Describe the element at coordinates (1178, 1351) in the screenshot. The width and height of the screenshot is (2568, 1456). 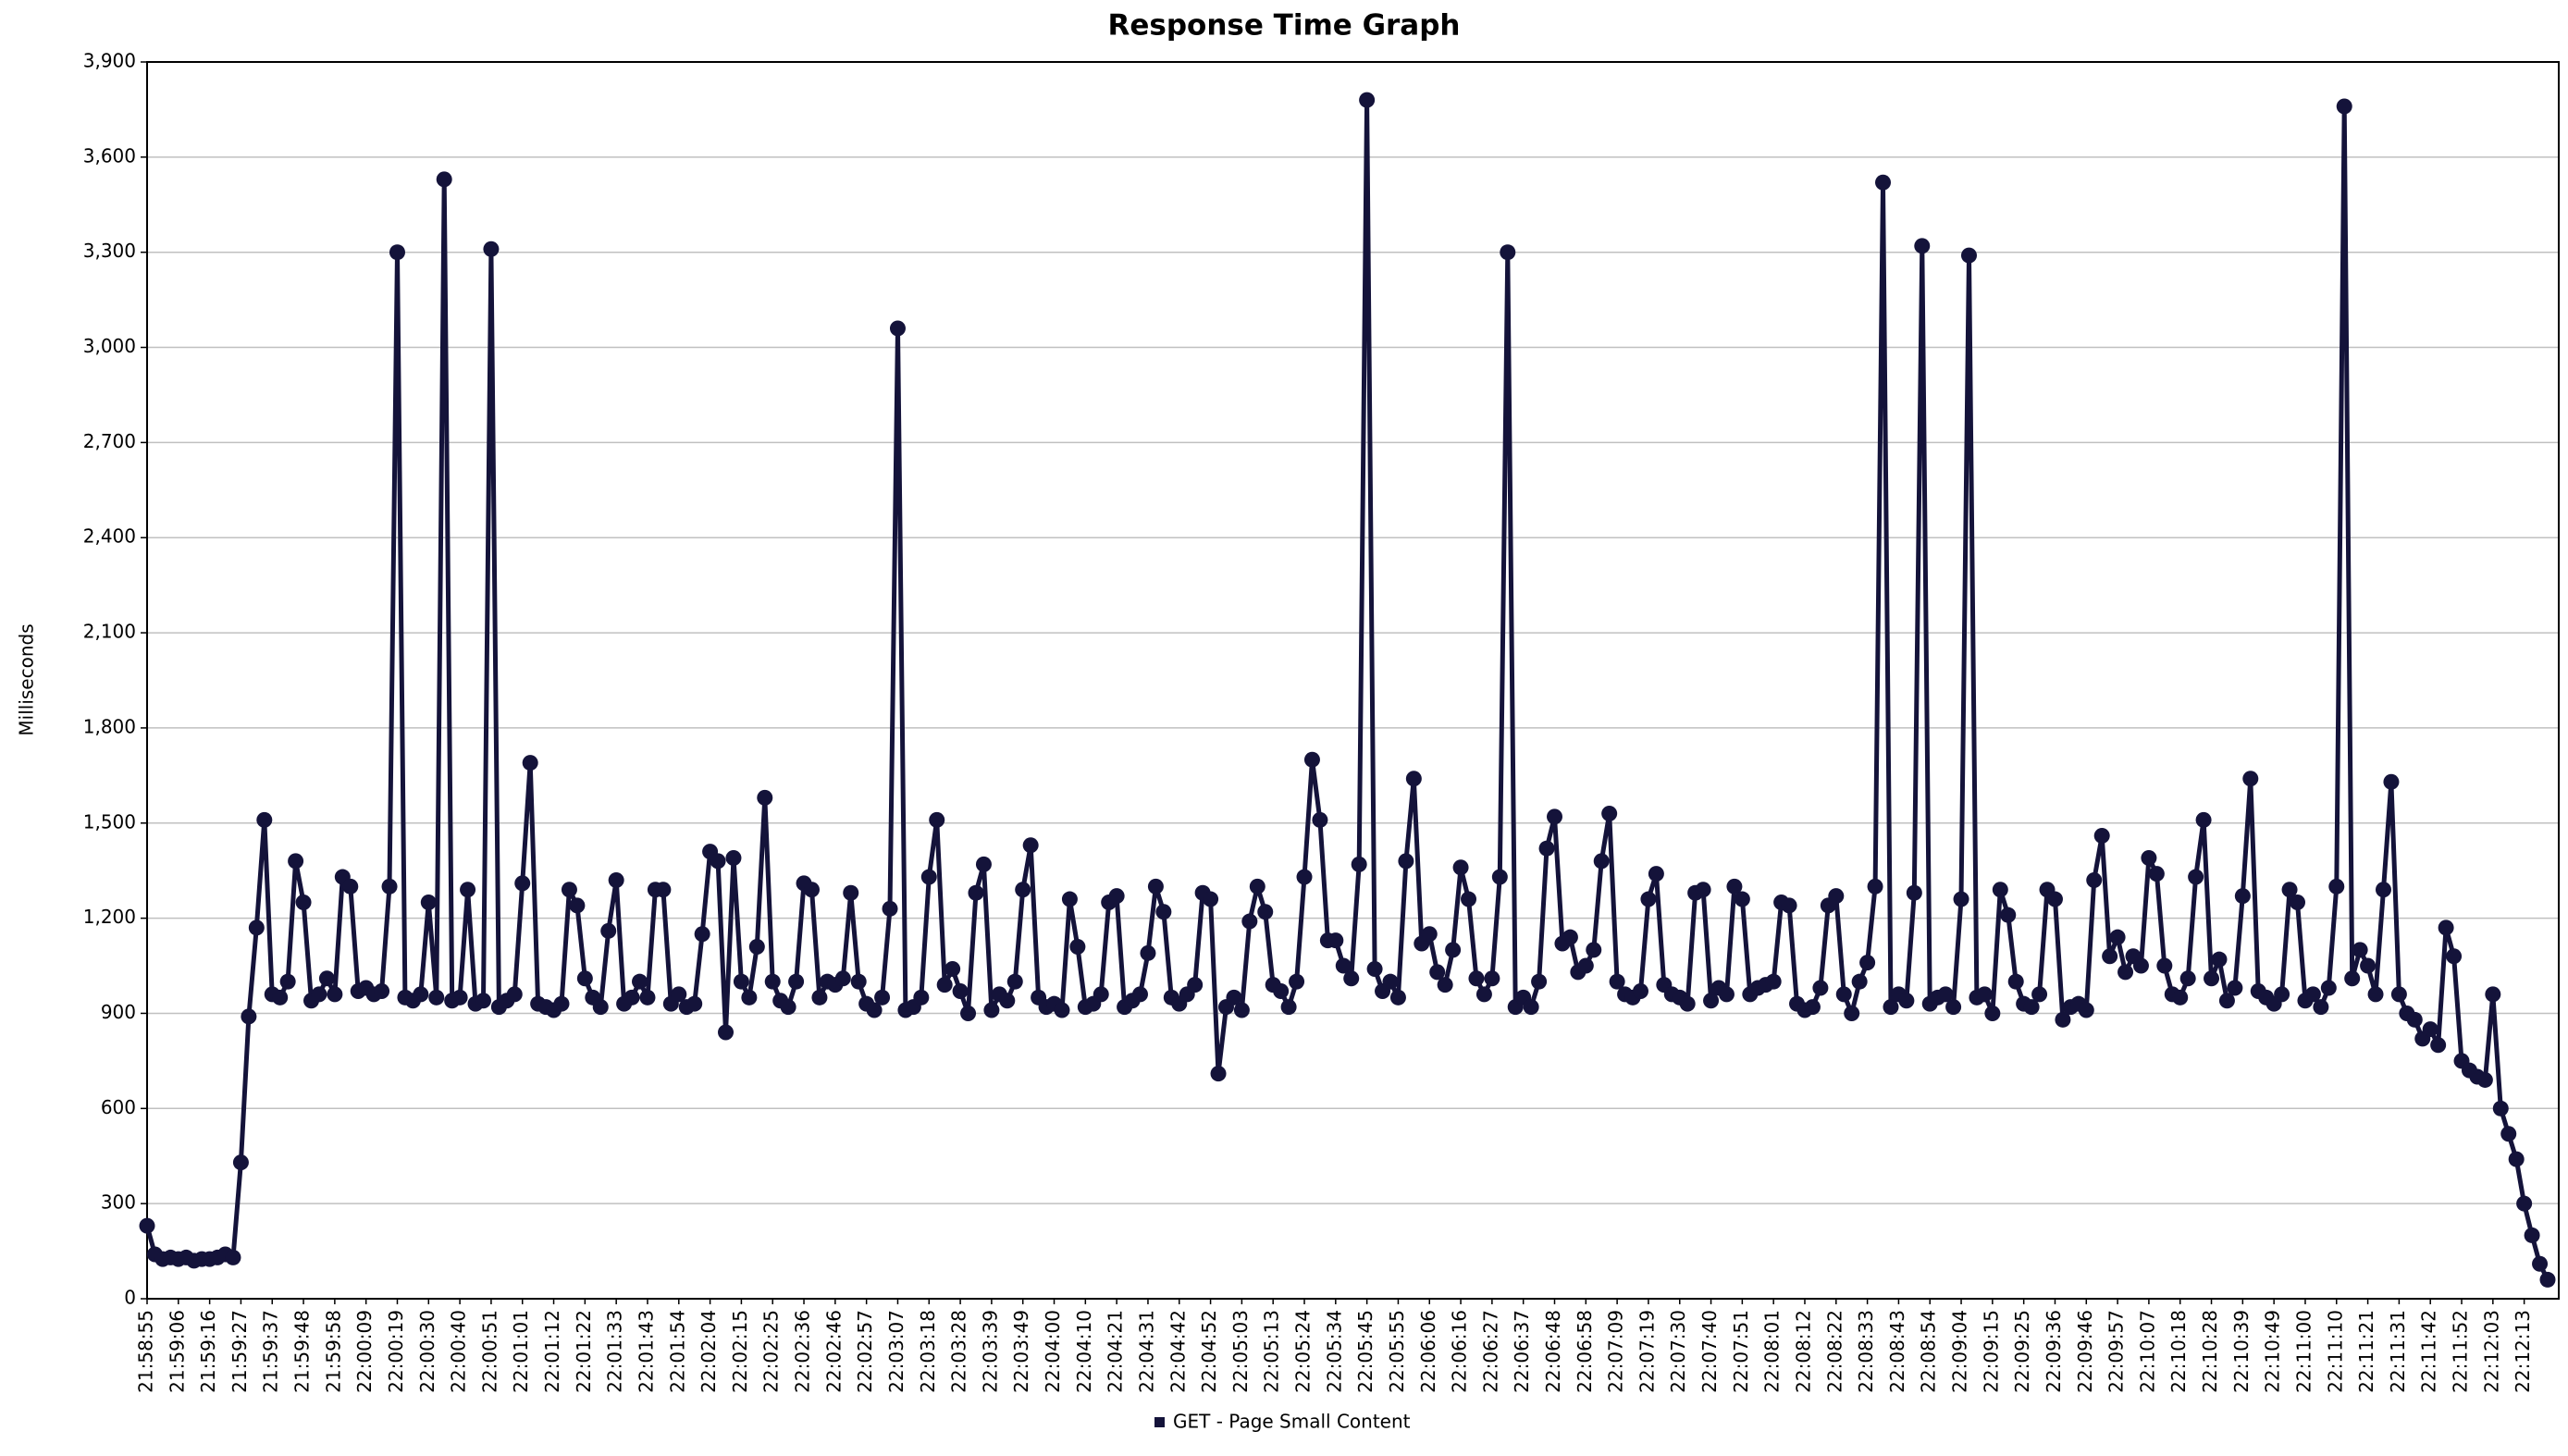
I see `x-tick-label: 22:04:42` at that location.